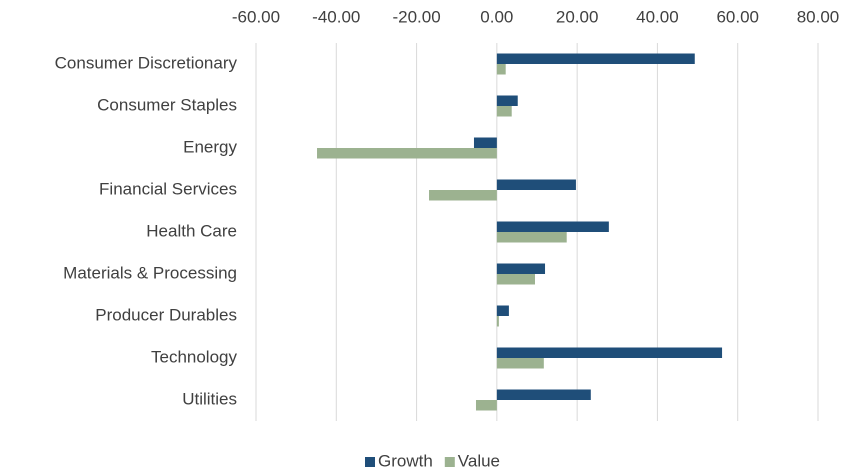 The width and height of the screenshot is (863, 476). Describe the element at coordinates (168, 188) in the screenshot. I see `y-tick-label: Financial Services` at that location.